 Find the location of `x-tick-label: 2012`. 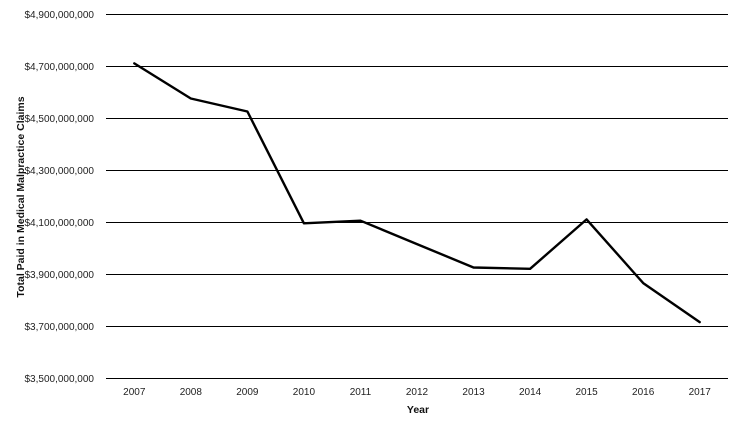

x-tick-label: 2012 is located at coordinates (417, 392).